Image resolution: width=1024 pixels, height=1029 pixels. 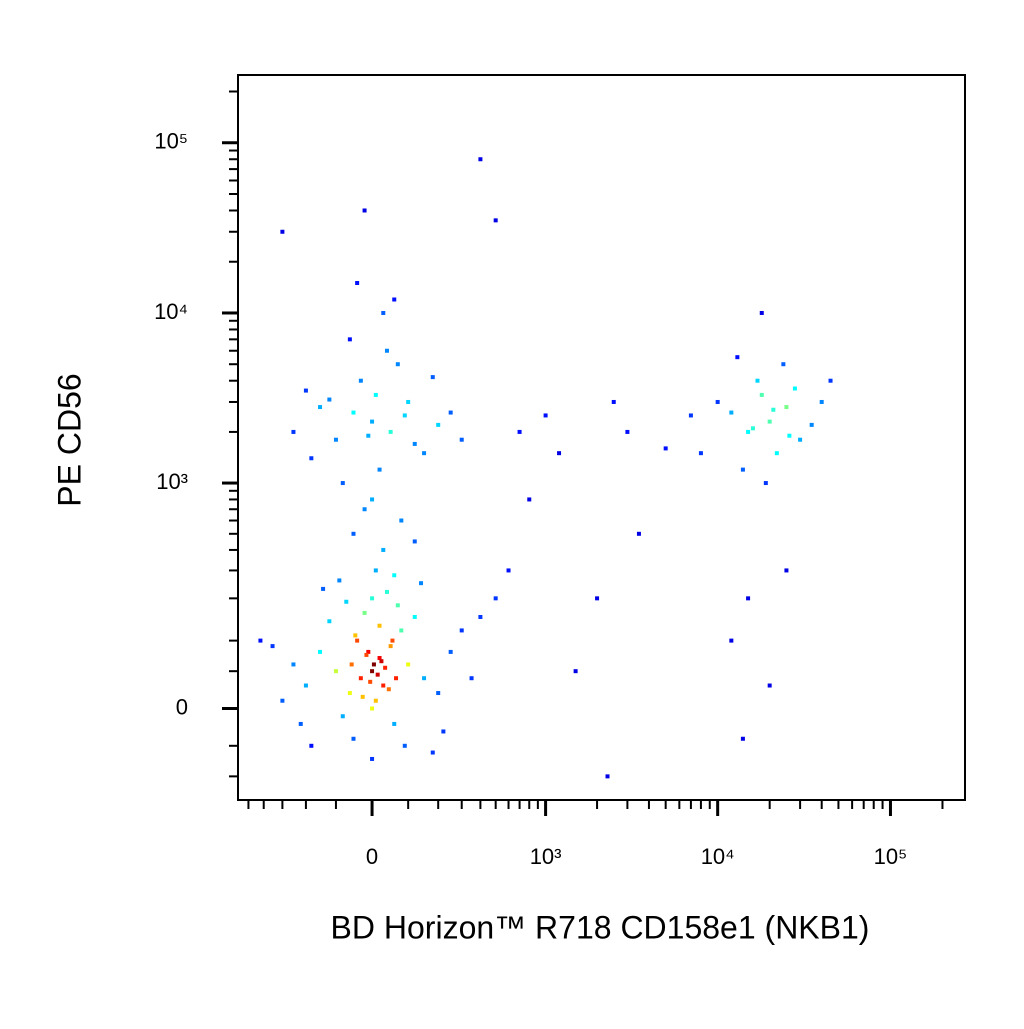 I want to click on x-axis-label: BD Horizon™ R718 CD158e1 (NKB1), so click(x=600, y=927).